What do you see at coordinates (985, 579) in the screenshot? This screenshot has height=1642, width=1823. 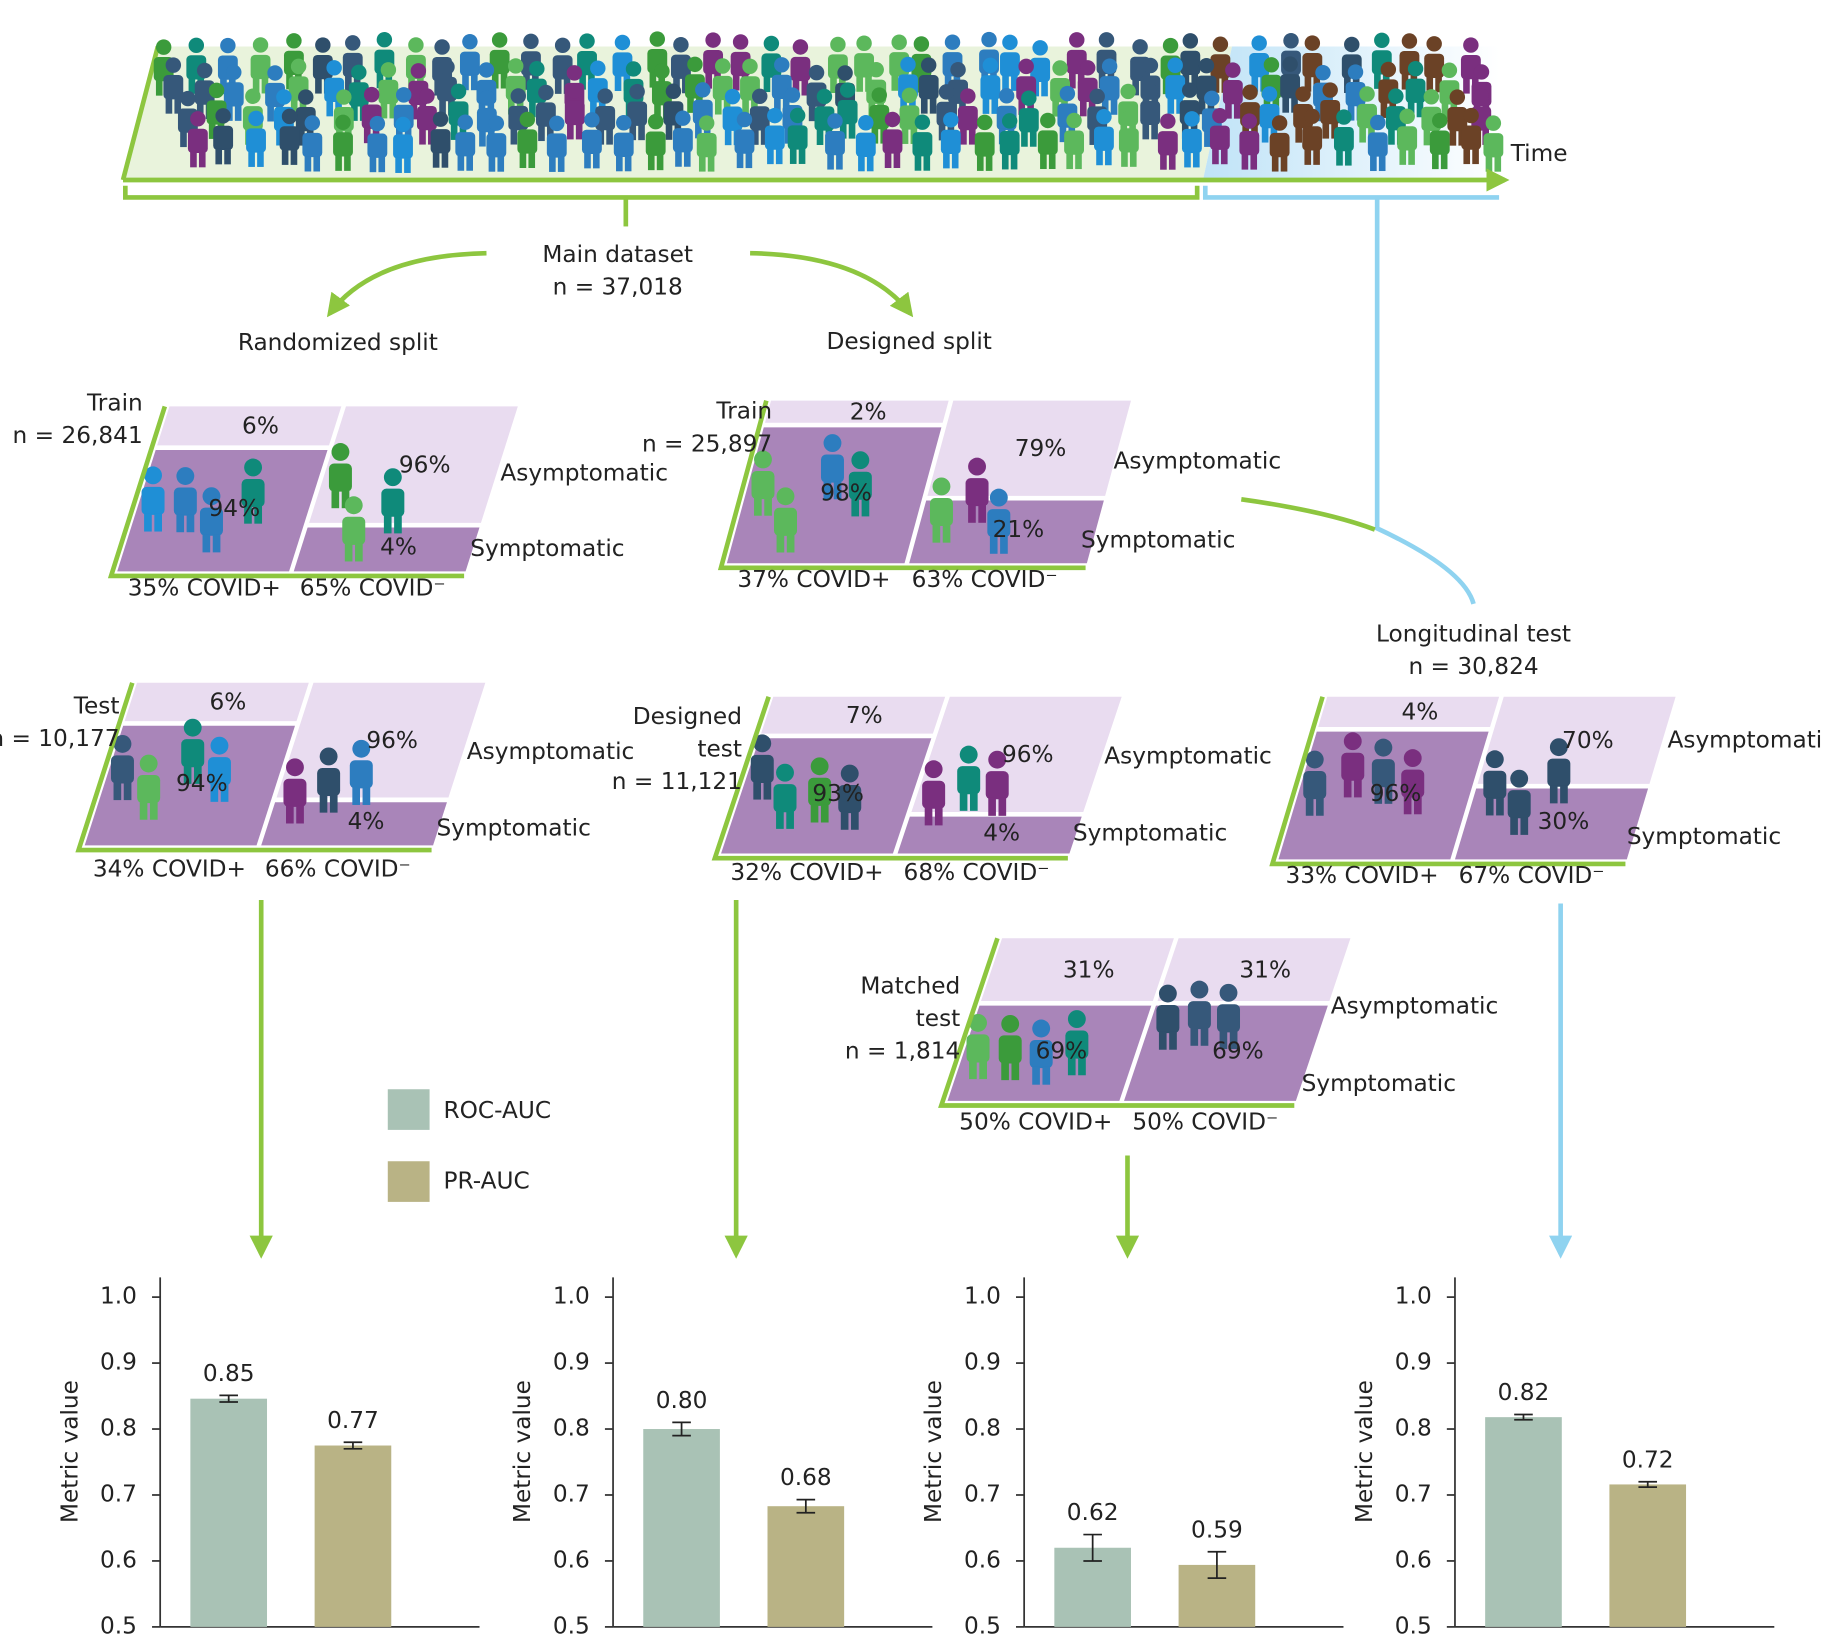 I see `column-label: 63% COVID⁻` at bounding box center [985, 579].